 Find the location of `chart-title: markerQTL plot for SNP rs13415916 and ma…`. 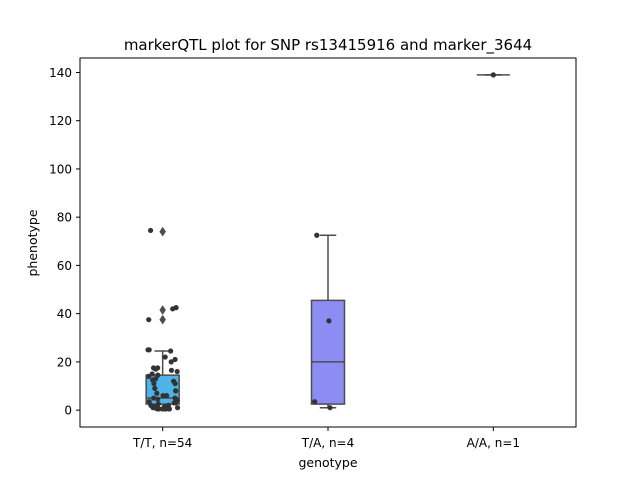

chart-title: markerQTL plot for SNP rs13415916 and ma… is located at coordinates (328, 45).